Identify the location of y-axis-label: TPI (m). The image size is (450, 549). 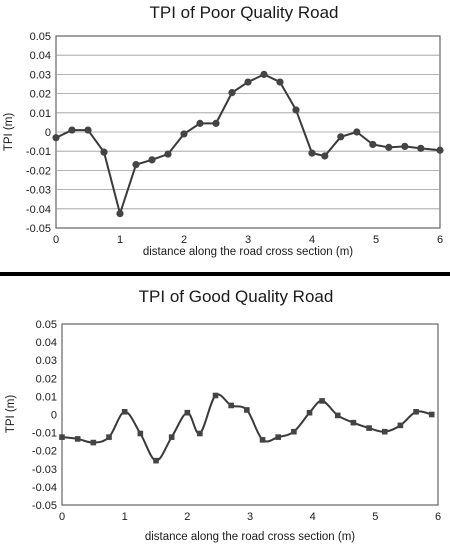
(11, 414).